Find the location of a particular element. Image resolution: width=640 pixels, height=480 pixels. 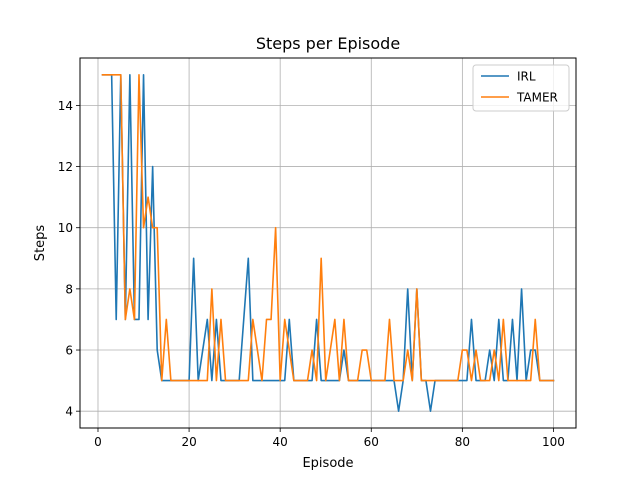

legend-label: IRL is located at coordinates (526, 77).